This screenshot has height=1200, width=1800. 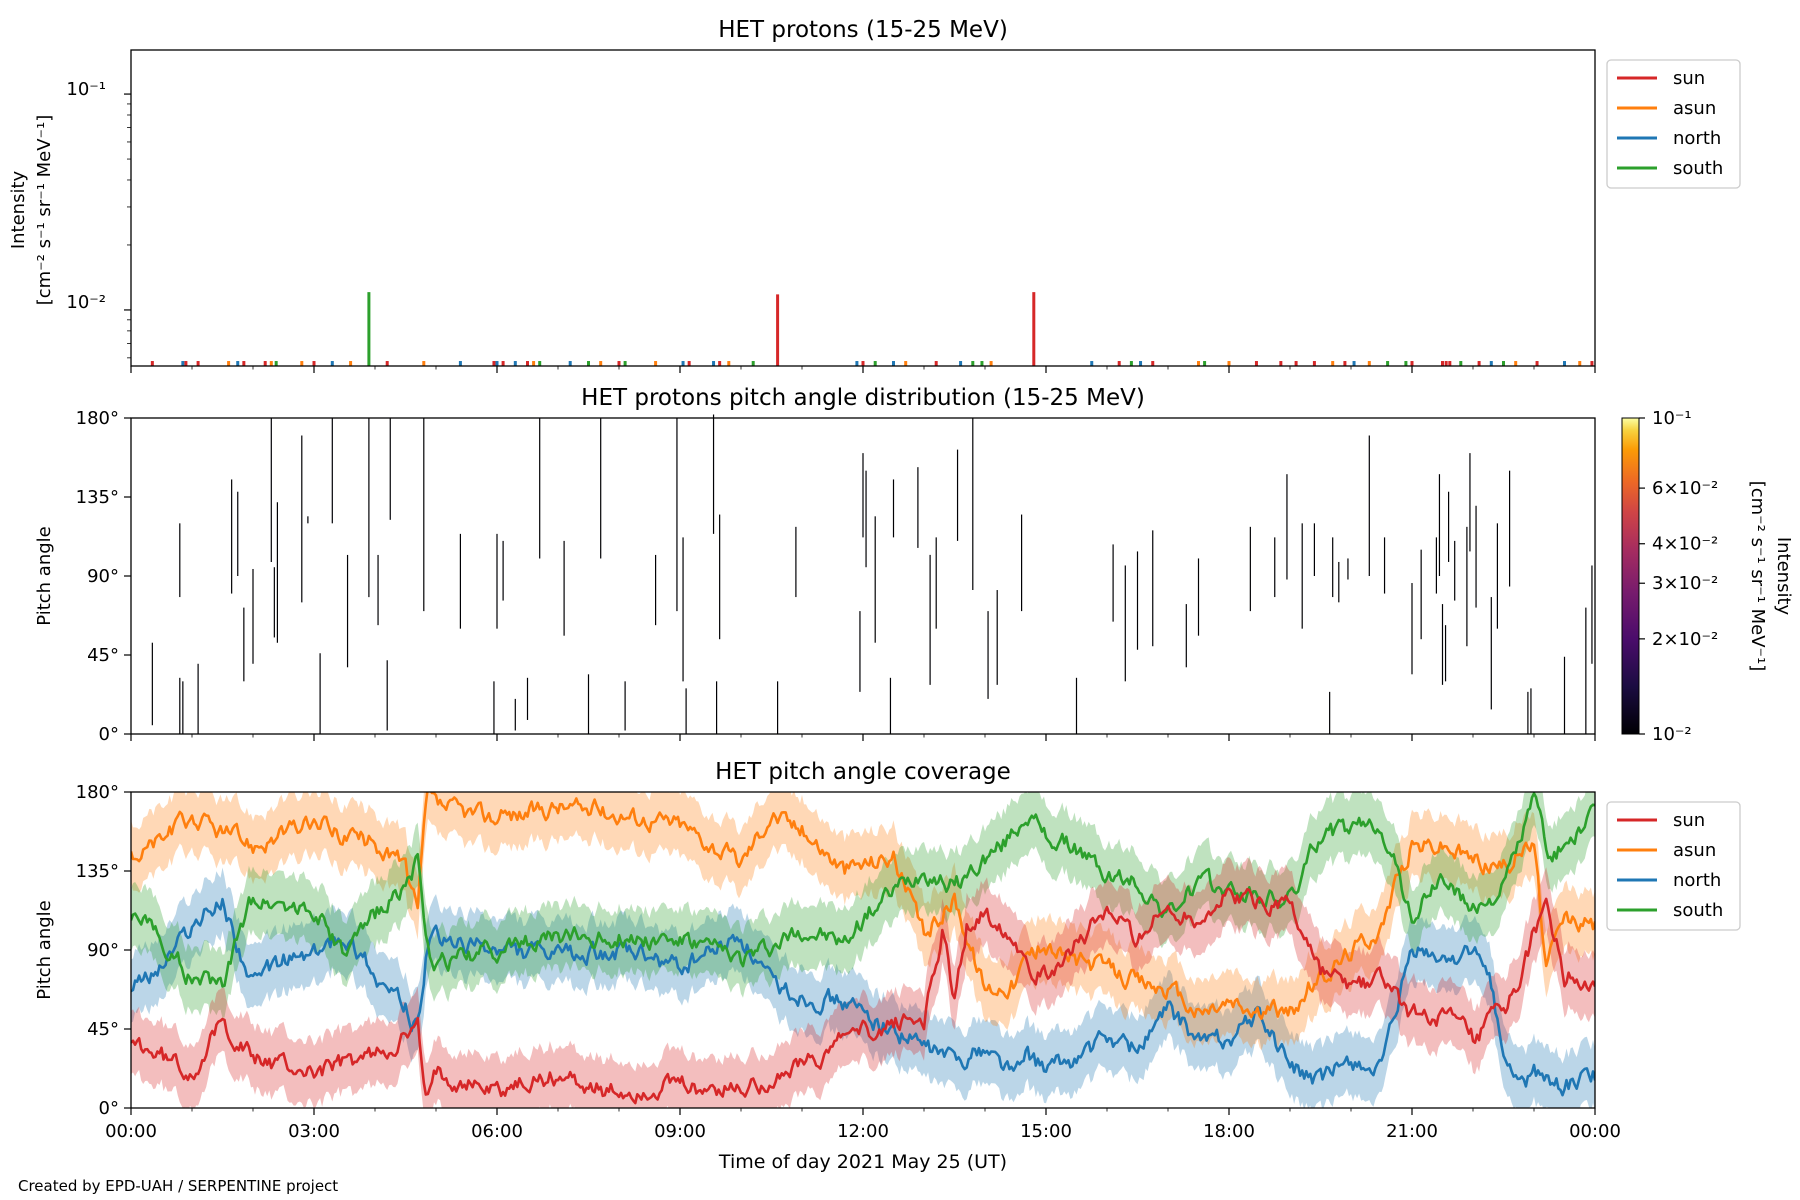 What do you see at coordinates (1630, 576) in the screenshot?
I see `colorbar-gradient` at bounding box center [1630, 576].